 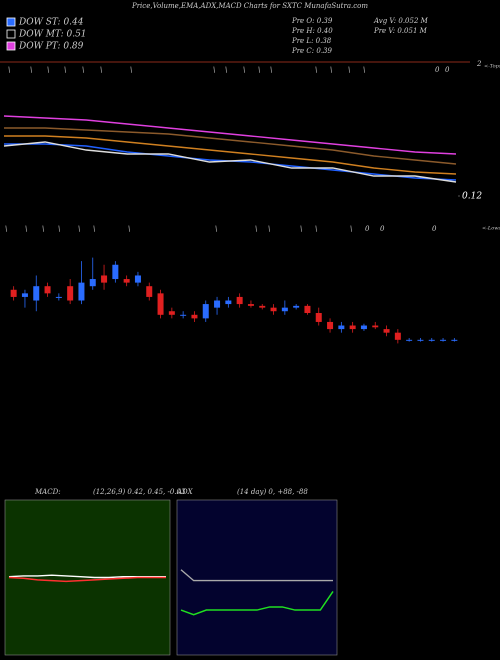 What do you see at coordinates (51, 47) in the screenshot?
I see `legend-label: DOW PT: 0.89` at bounding box center [51, 47].